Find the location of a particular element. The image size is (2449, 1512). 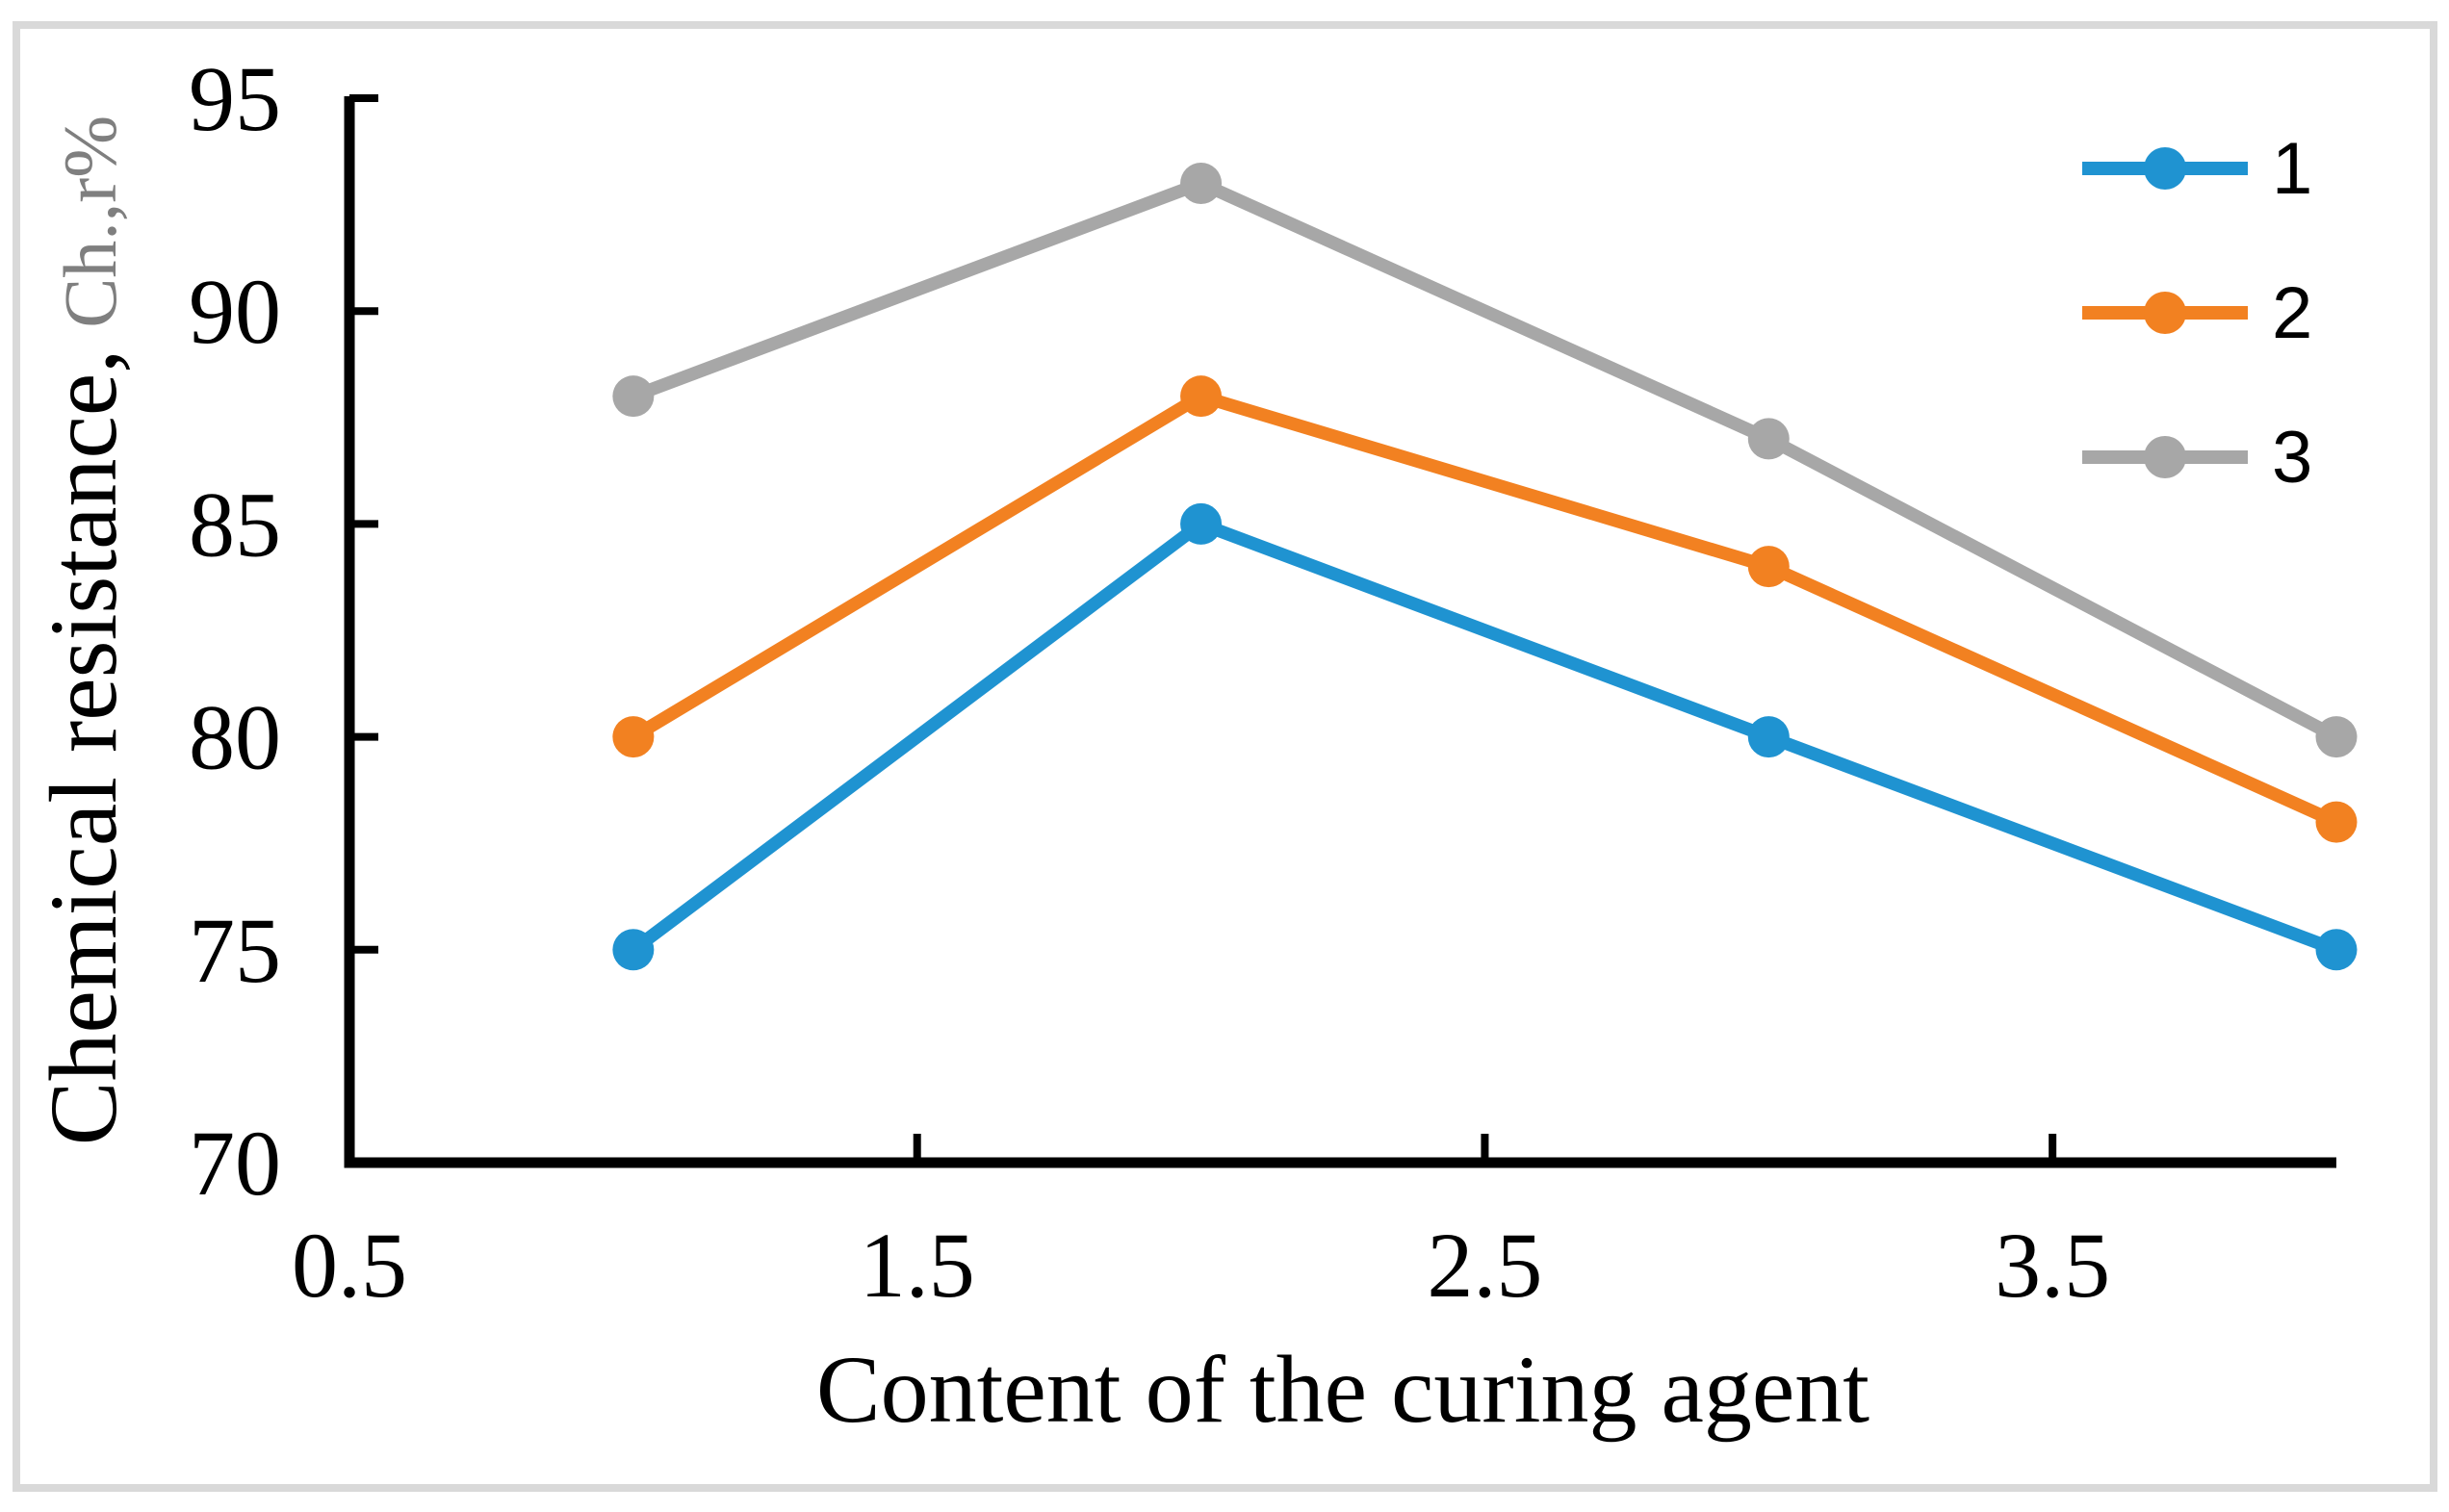

x-tick-label-1.5: 1.5 is located at coordinates (918, 1265).